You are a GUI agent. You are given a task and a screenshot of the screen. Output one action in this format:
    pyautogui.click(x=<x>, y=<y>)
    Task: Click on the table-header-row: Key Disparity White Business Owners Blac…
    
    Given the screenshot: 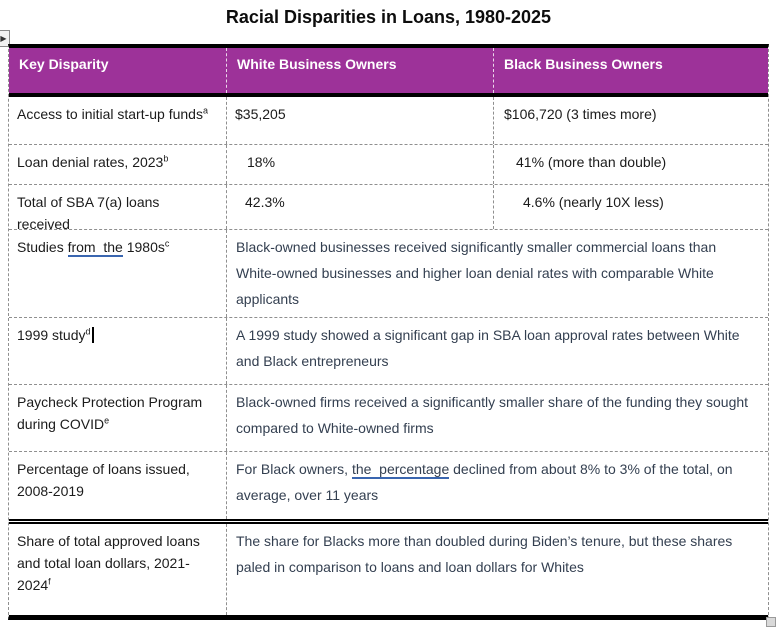 What is the action you would take?
    pyautogui.click(x=388, y=72)
    